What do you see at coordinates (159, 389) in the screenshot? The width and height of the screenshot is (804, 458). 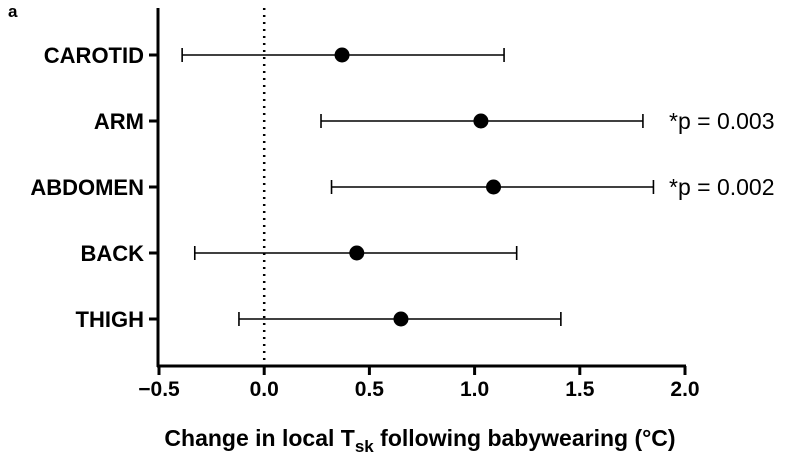 I see `x-tick-label: −0.5` at bounding box center [159, 389].